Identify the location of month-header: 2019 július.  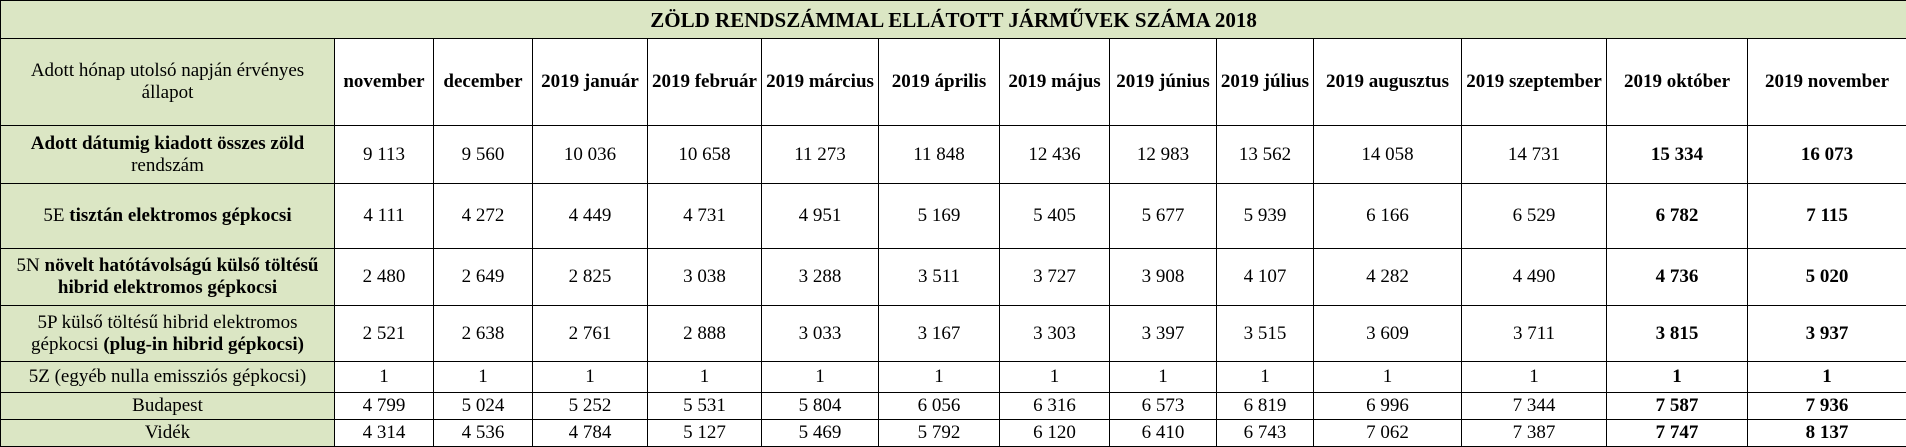
(1265, 82).